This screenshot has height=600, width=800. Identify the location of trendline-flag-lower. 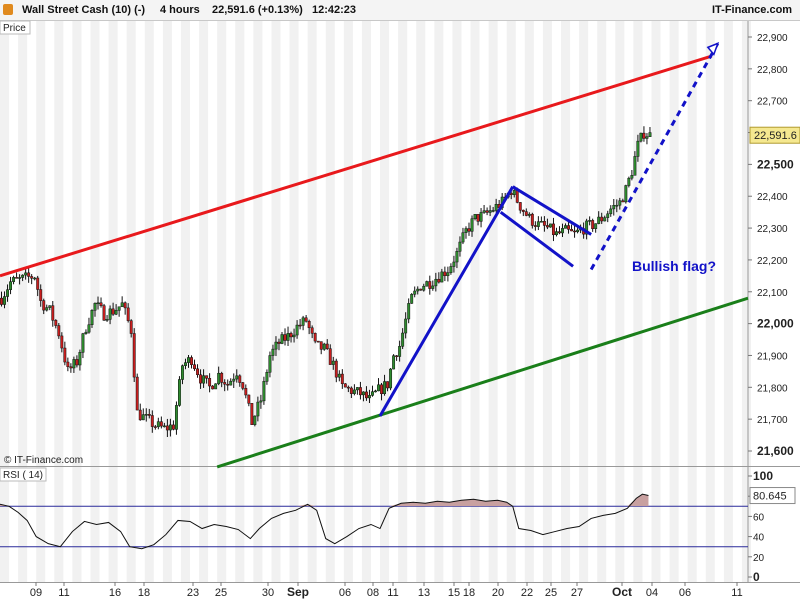
(536, 239).